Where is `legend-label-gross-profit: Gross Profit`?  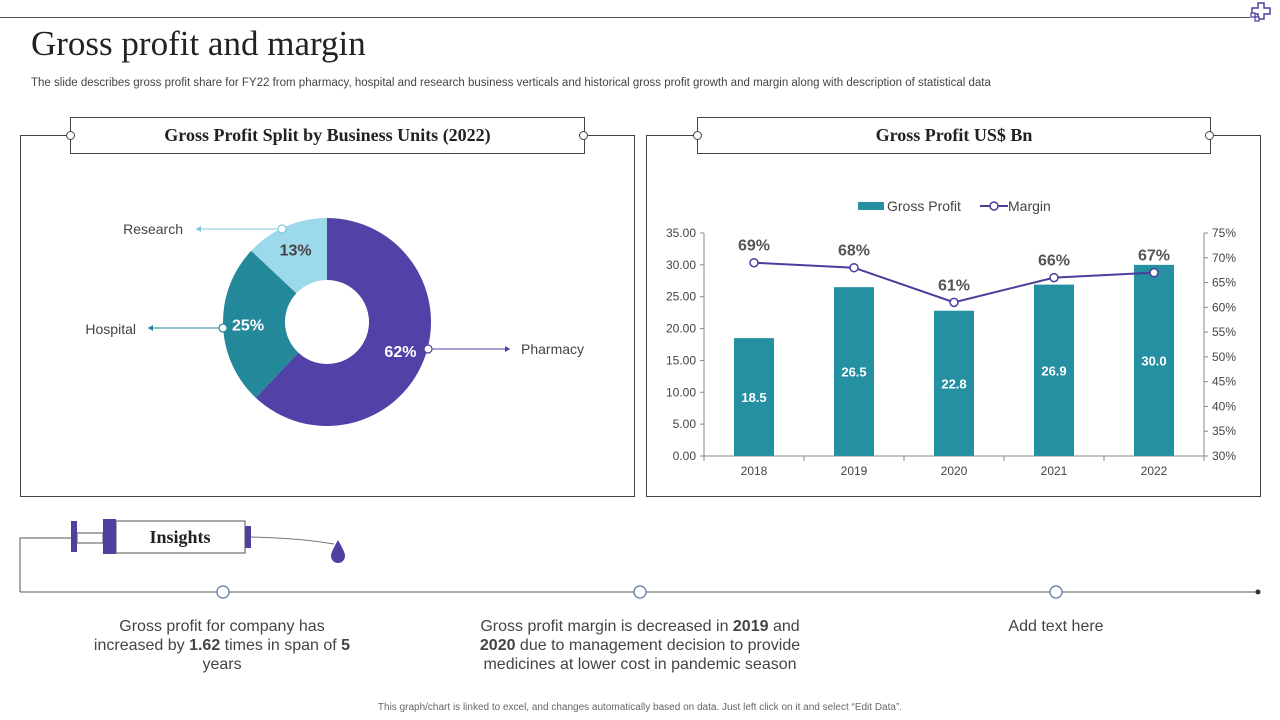
legend-label-gross-profit: Gross Profit is located at coordinates (924, 206).